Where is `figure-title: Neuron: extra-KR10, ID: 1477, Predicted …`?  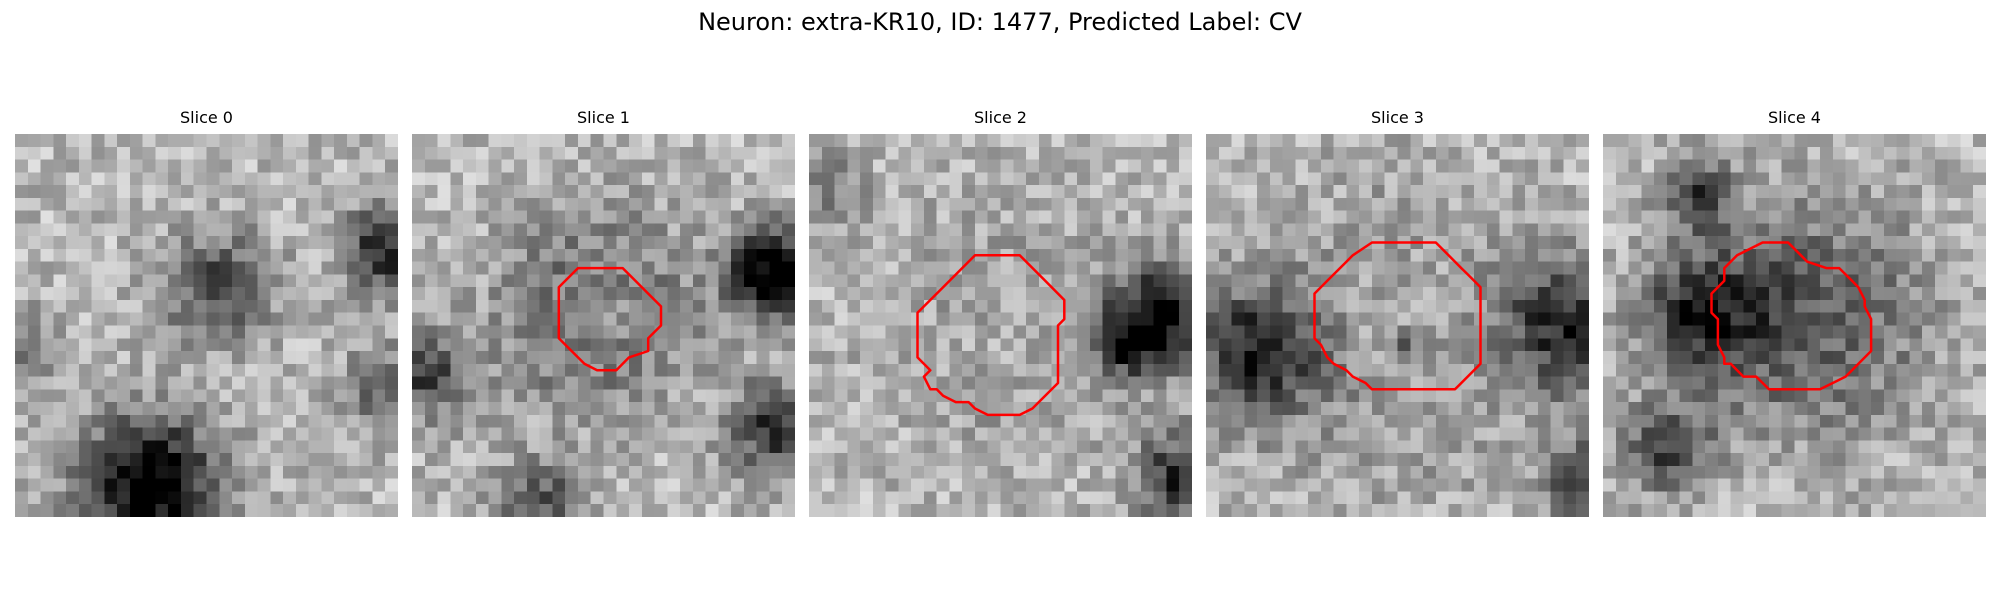
figure-title: Neuron: extra-KR10, ID: 1477, Predicted … is located at coordinates (1000, 22).